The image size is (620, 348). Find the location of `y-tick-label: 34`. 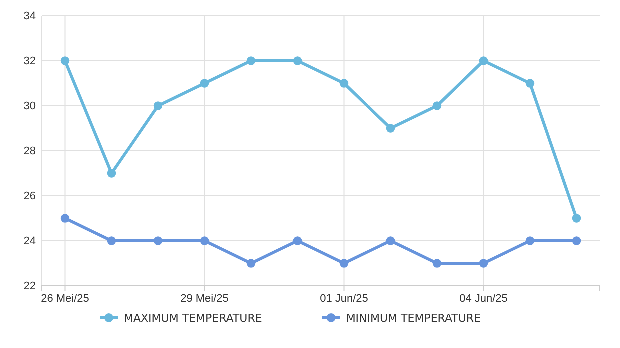

y-tick-label: 34 is located at coordinates (30, 16).